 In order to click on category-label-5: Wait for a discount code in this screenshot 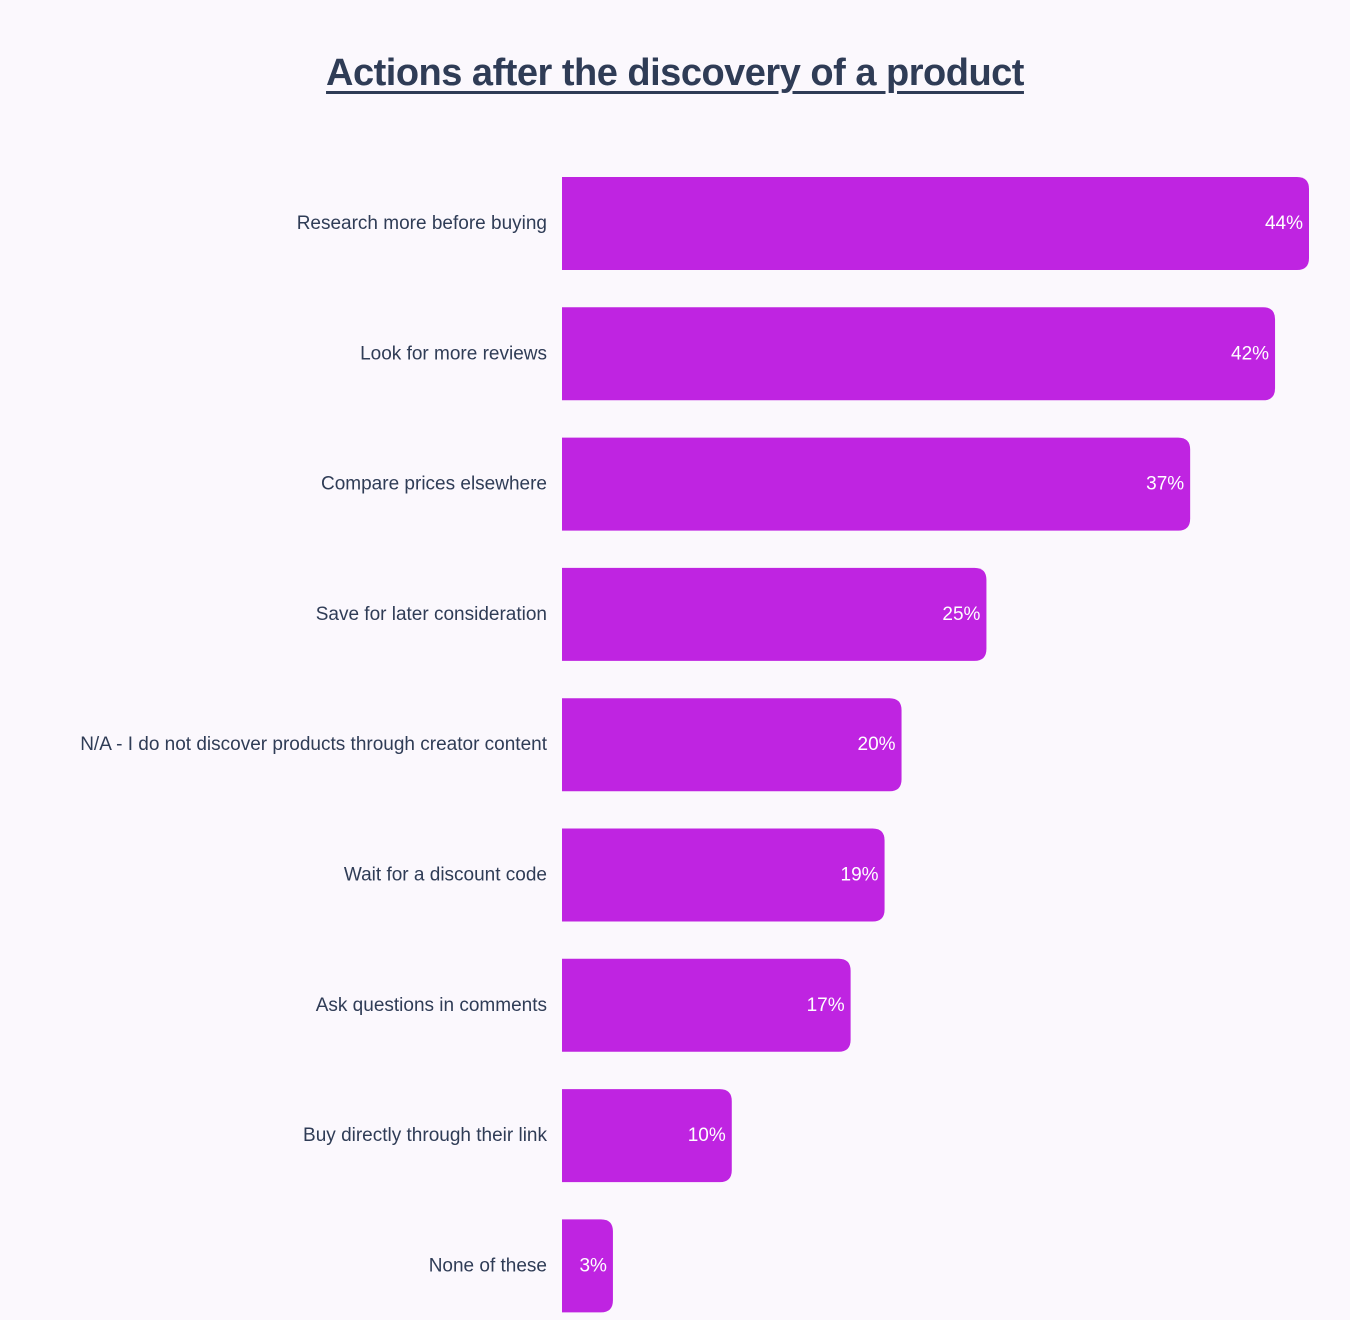, I will do `click(445, 875)`.